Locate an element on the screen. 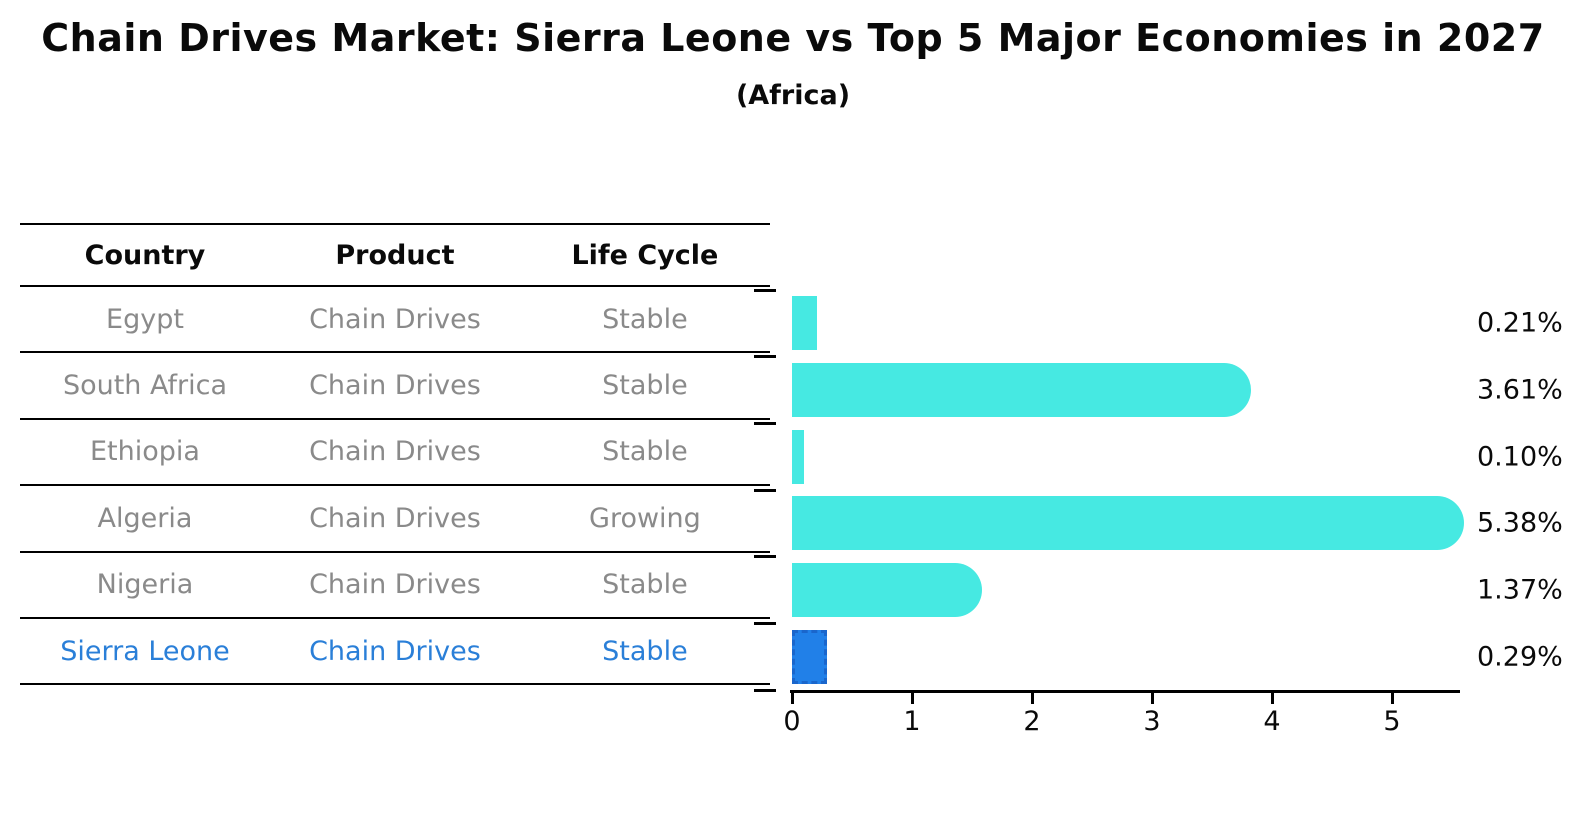  table-cell-life-cycle: Growing is located at coordinates (645, 518).